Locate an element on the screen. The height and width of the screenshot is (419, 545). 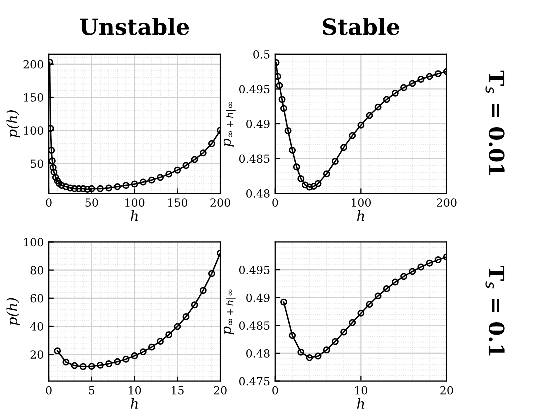
y-tick-label: 200 is located at coordinates (34, 64).